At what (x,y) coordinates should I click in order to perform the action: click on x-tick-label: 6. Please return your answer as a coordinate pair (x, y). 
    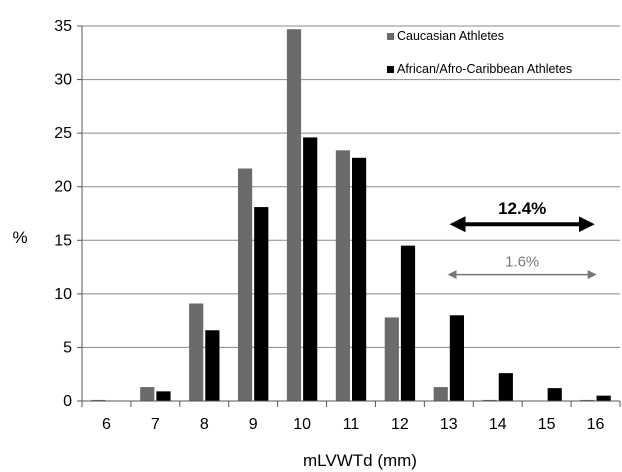
    Looking at the image, I should click on (106, 424).